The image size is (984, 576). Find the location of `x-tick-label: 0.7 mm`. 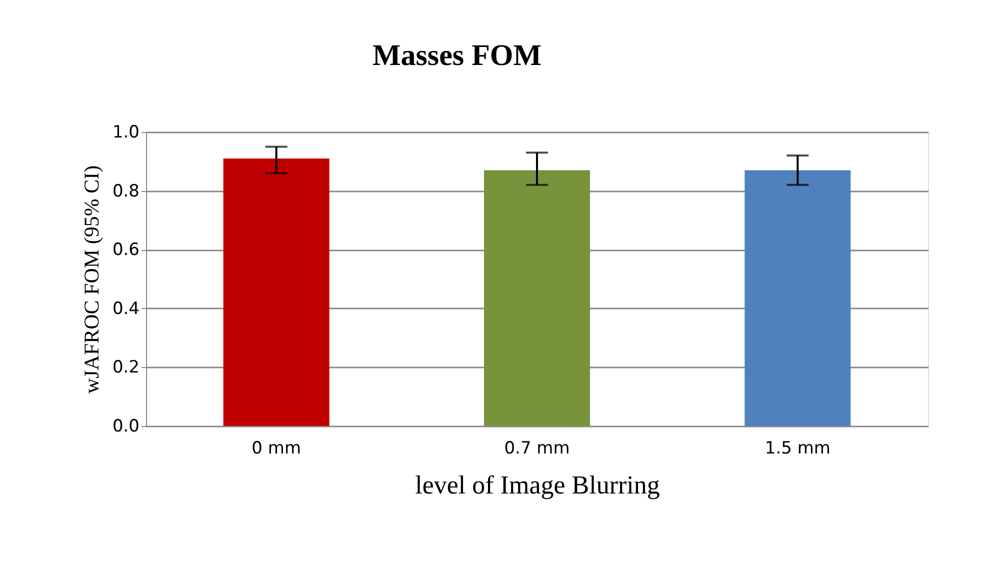

x-tick-label: 0.7 mm is located at coordinates (537, 448).